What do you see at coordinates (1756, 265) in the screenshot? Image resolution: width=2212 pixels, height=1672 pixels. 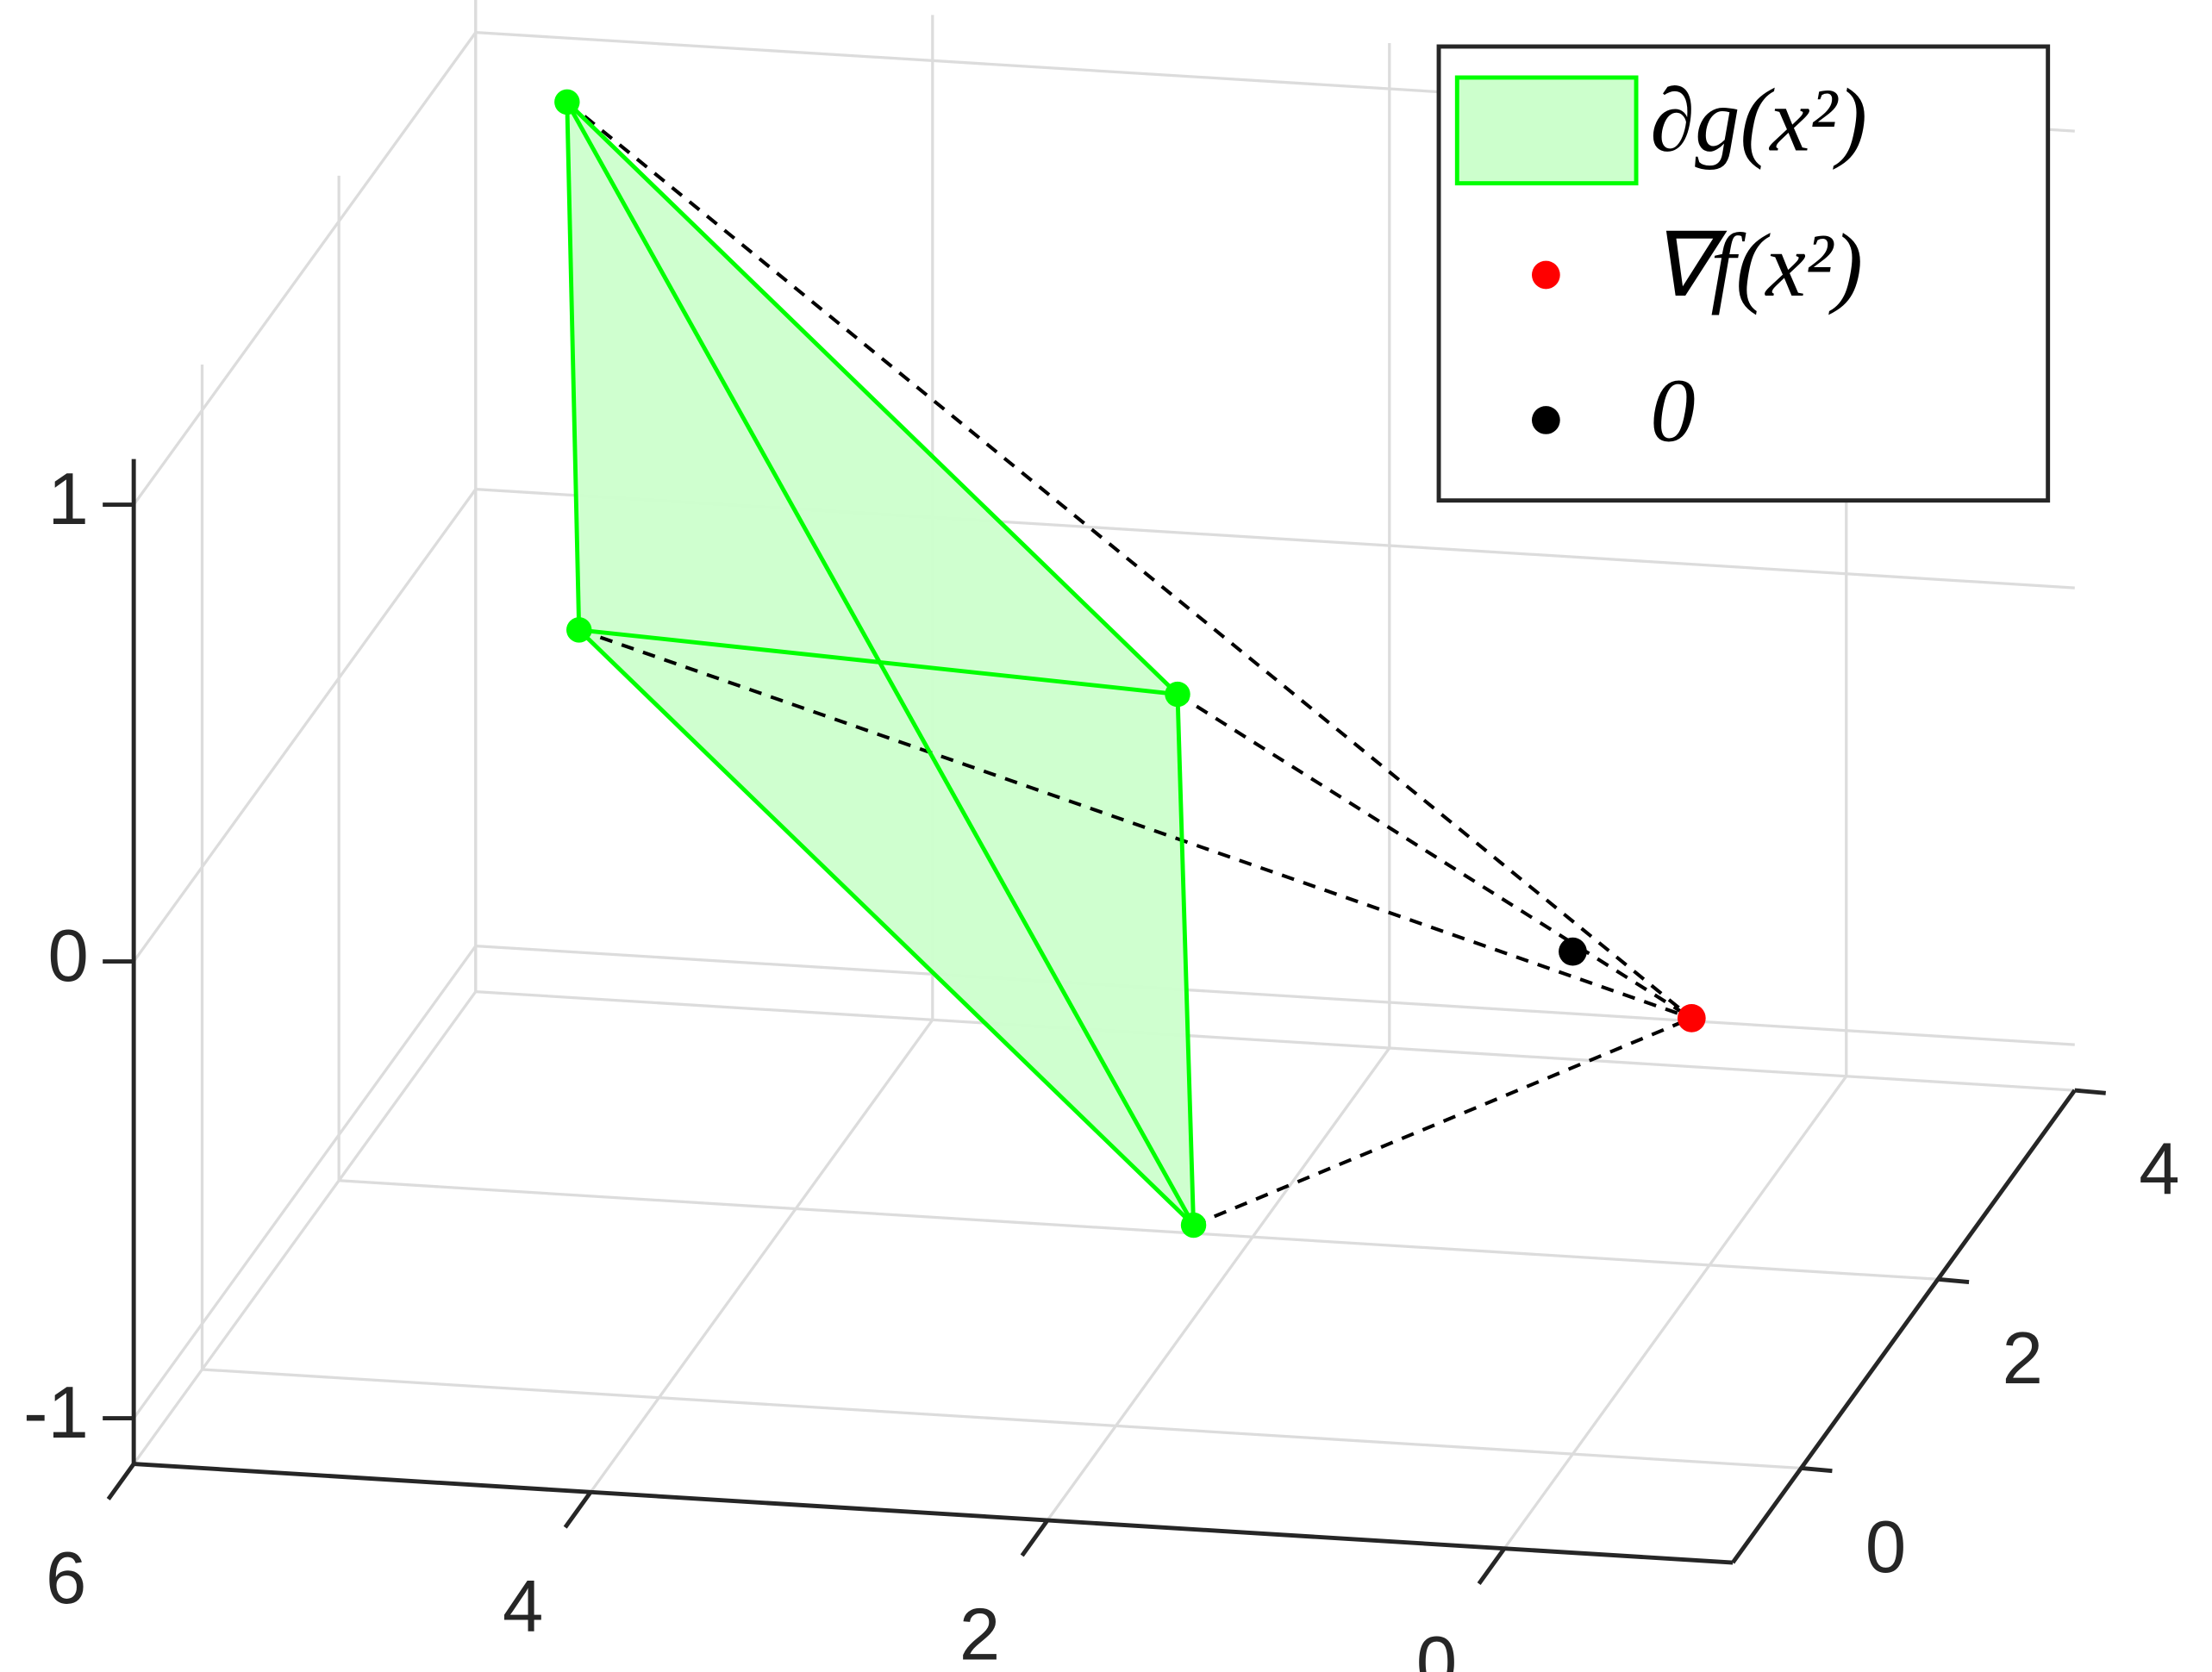 I see `legend-label: ∇f(x²)` at bounding box center [1756, 265].